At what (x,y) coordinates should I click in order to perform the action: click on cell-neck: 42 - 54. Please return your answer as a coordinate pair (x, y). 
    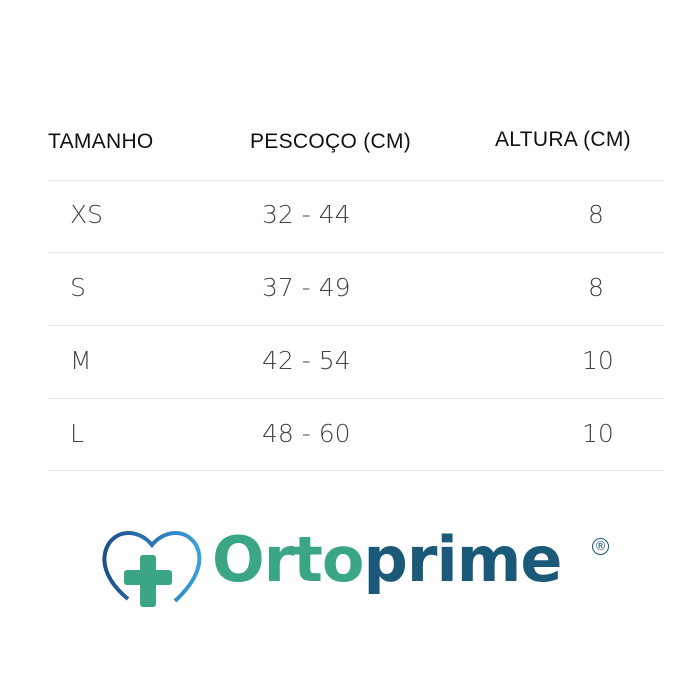
    Looking at the image, I should click on (306, 360).